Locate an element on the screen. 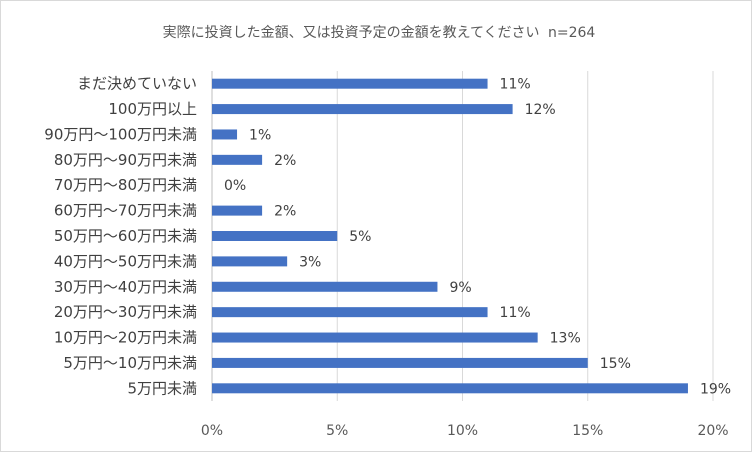 Image resolution: width=752 pixels, height=452 pixels. value-label: 12% is located at coordinates (540, 110).